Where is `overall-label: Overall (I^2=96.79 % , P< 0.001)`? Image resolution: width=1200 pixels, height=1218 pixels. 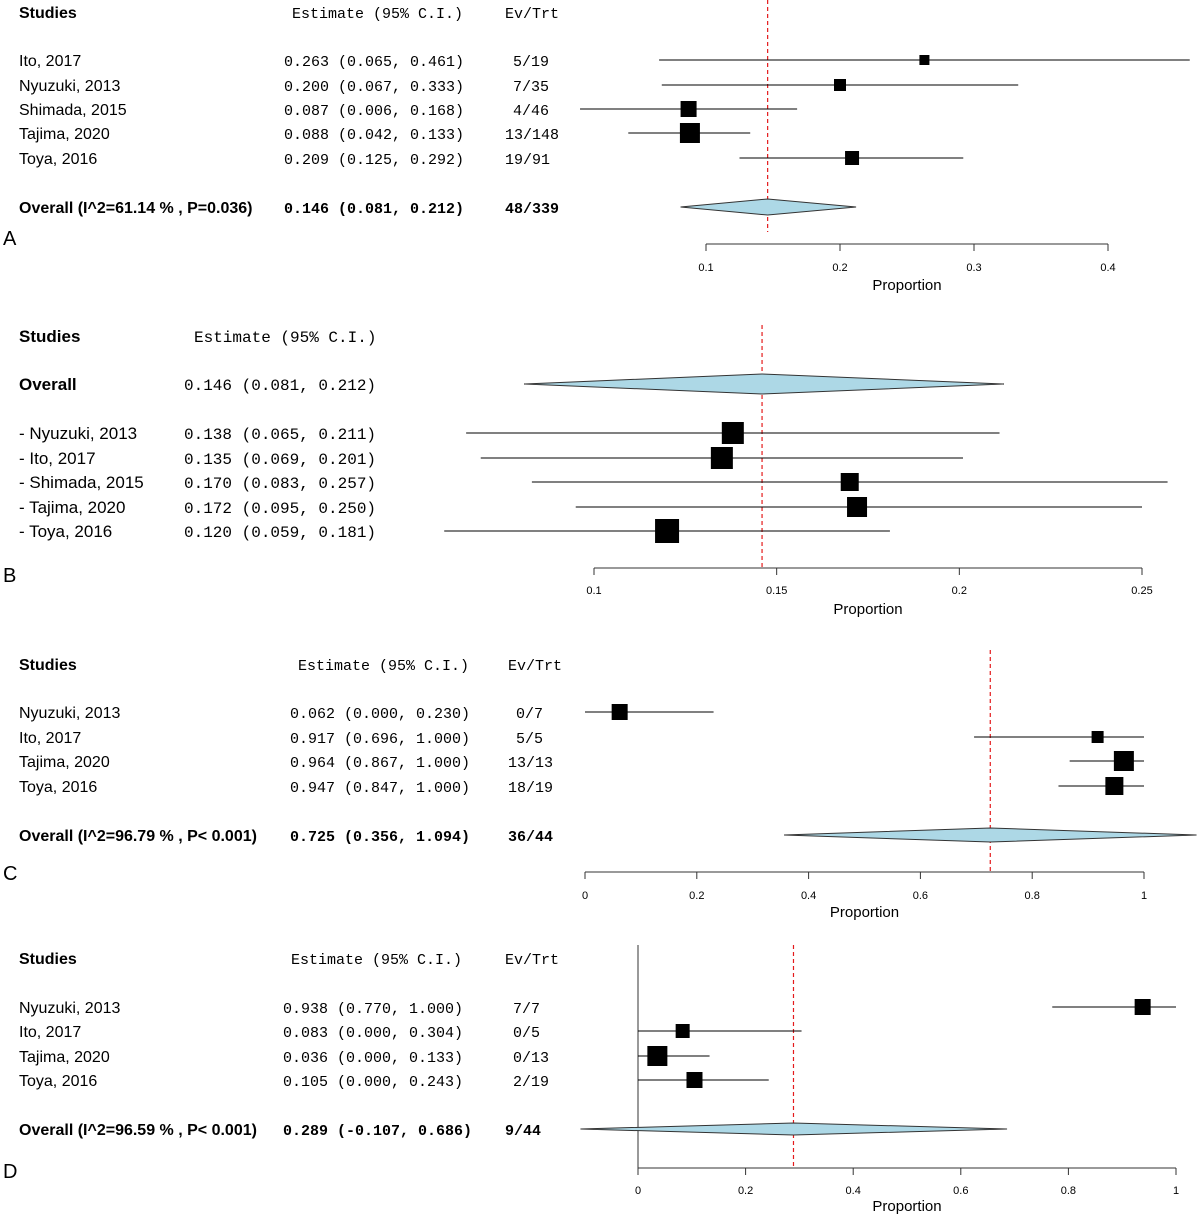 overall-label: Overall (I^2=96.79 % , P< 0.001) is located at coordinates (138, 836).